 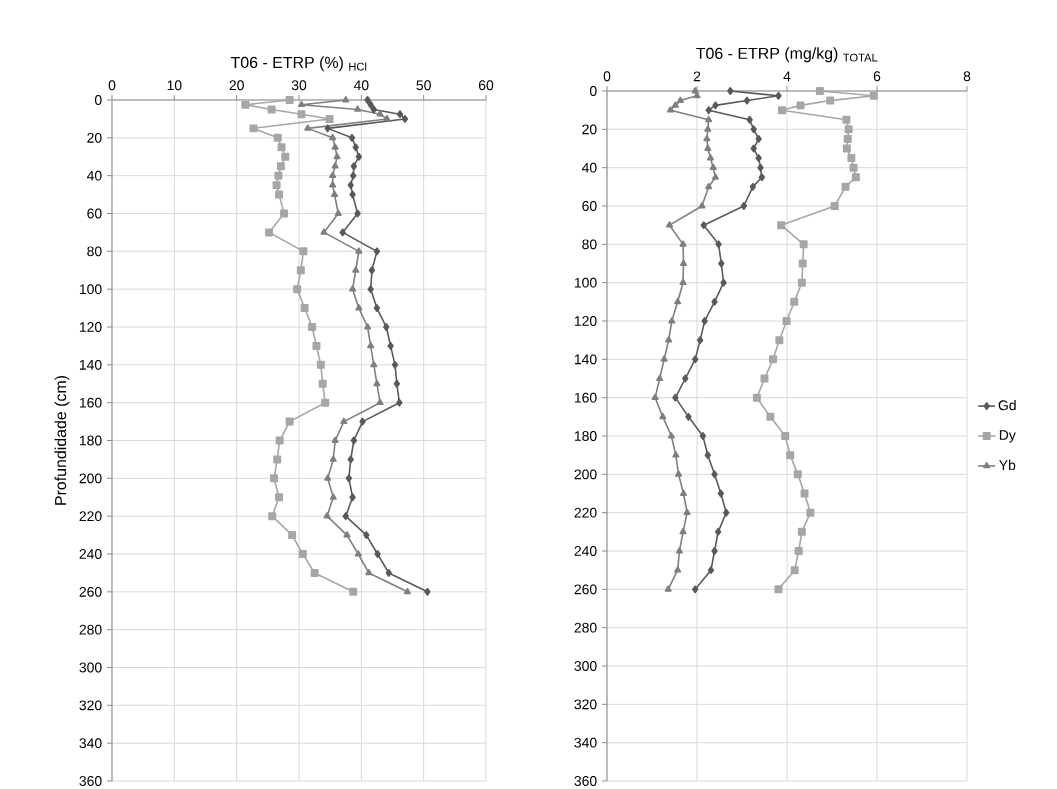 I want to click on y-tick-label: 220, so click(x=90, y=516).